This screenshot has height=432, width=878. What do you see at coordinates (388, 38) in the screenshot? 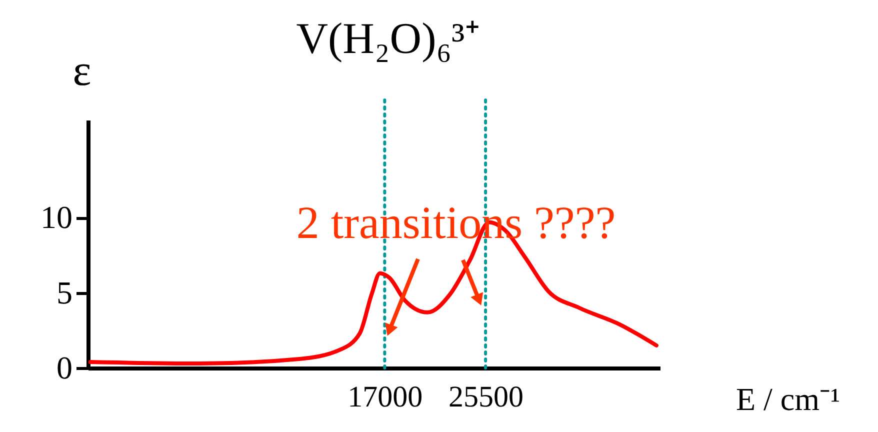
I see `chart-title: V(H₂O)₆³⁺` at bounding box center [388, 38].